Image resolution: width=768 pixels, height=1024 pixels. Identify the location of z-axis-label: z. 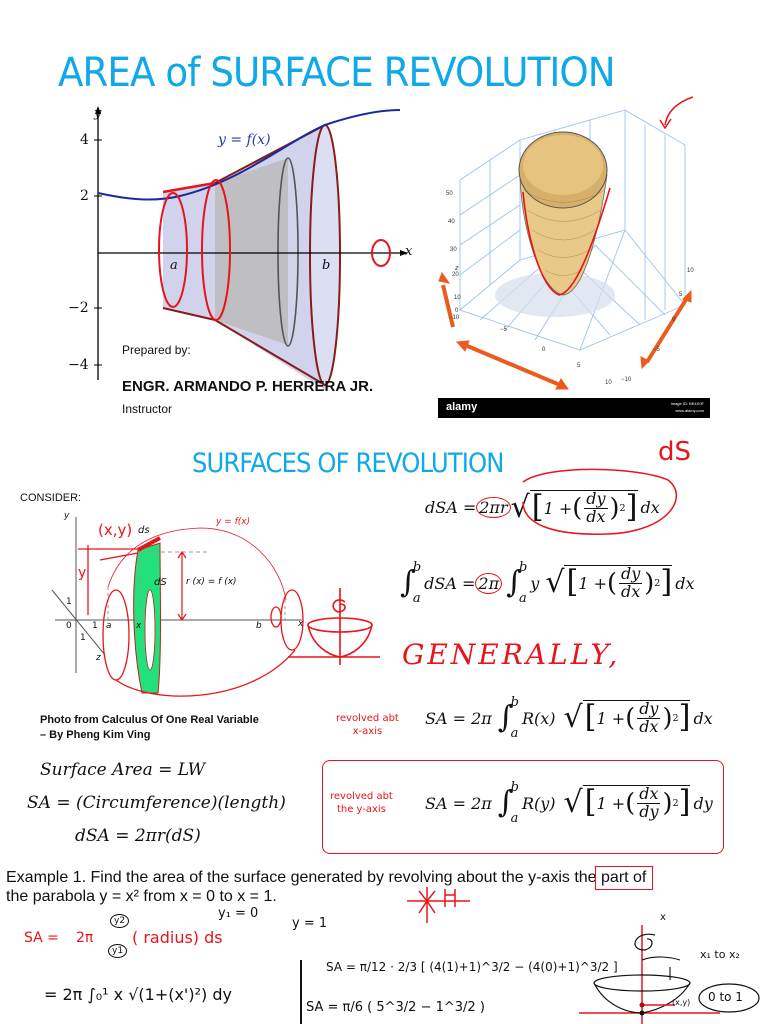
(457, 268).